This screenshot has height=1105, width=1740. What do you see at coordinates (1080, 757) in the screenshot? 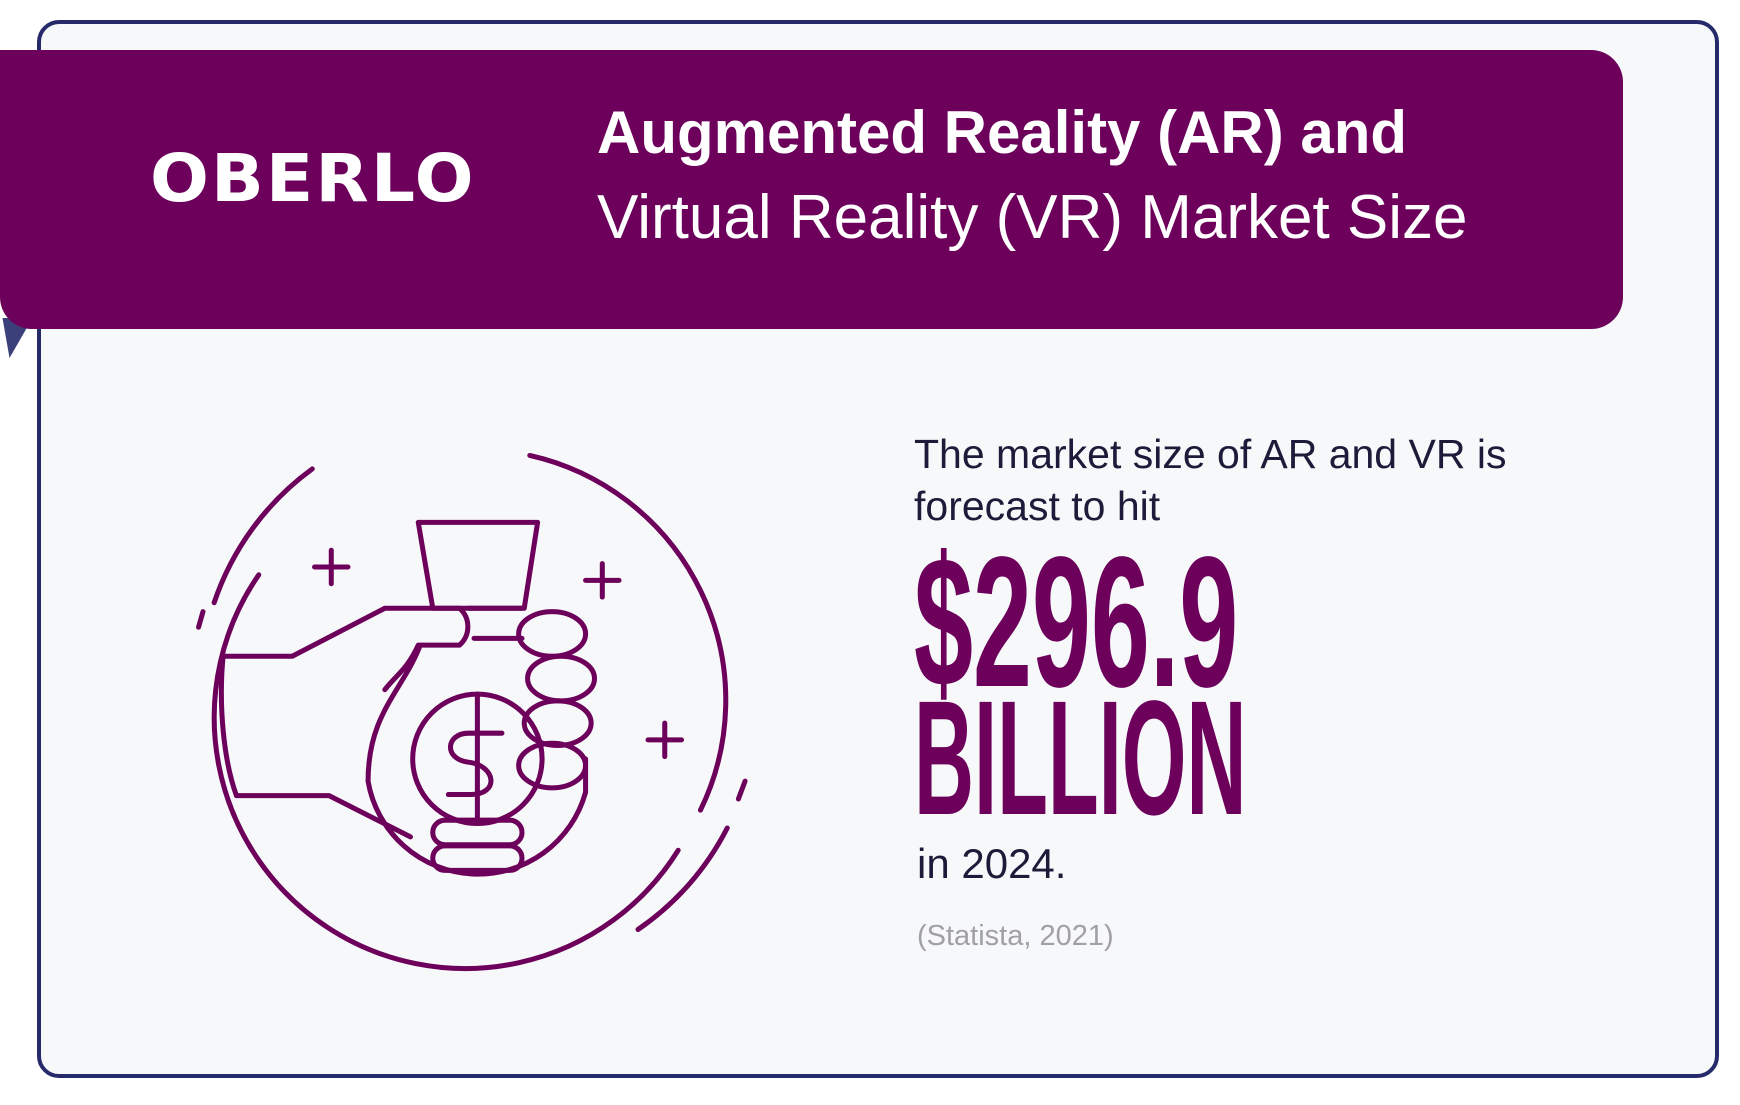
I see `stat-unit: BILLION` at bounding box center [1080, 757].